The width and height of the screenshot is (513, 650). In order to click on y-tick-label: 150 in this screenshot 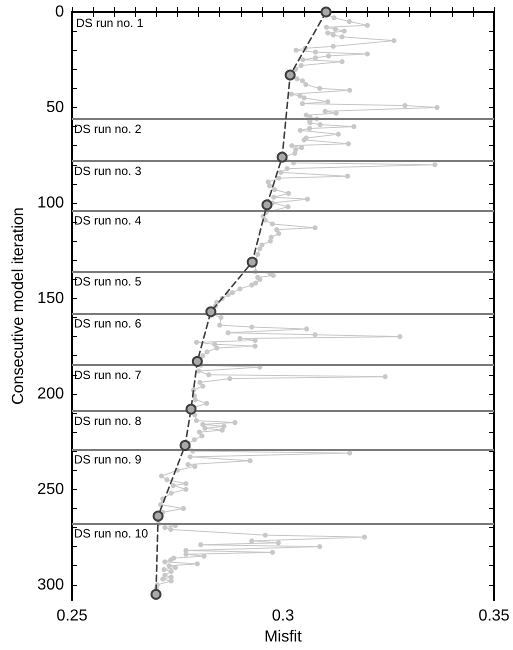, I will do `click(50, 298)`.